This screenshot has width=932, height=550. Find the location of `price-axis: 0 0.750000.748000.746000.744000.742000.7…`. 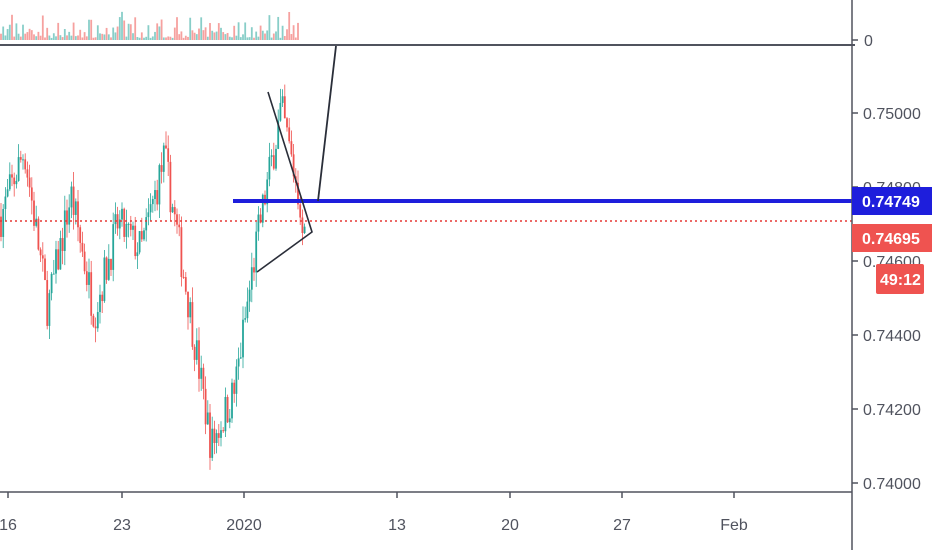

price-axis: 0 0.750000.748000.746000.744000.742000.7… is located at coordinates (886, 263).